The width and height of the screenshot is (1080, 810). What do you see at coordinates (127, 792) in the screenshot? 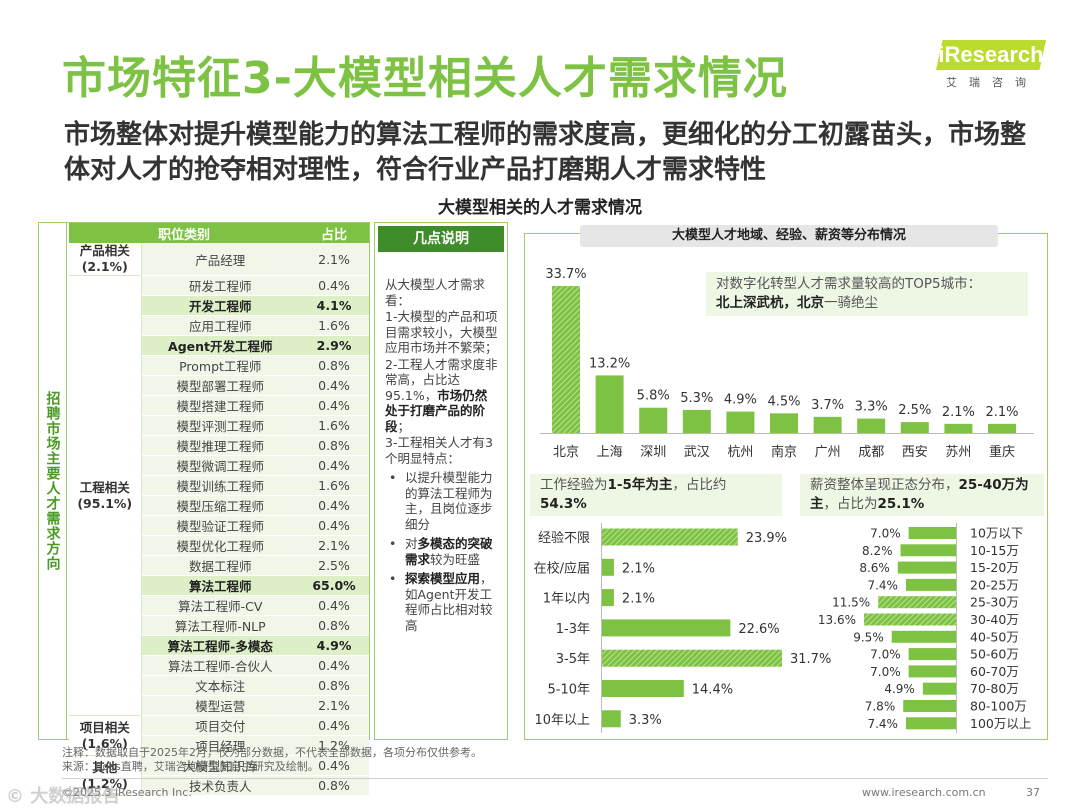
I see `copyright: ©2025.3 iResearch Inc.` at bounding box center [127, 792].